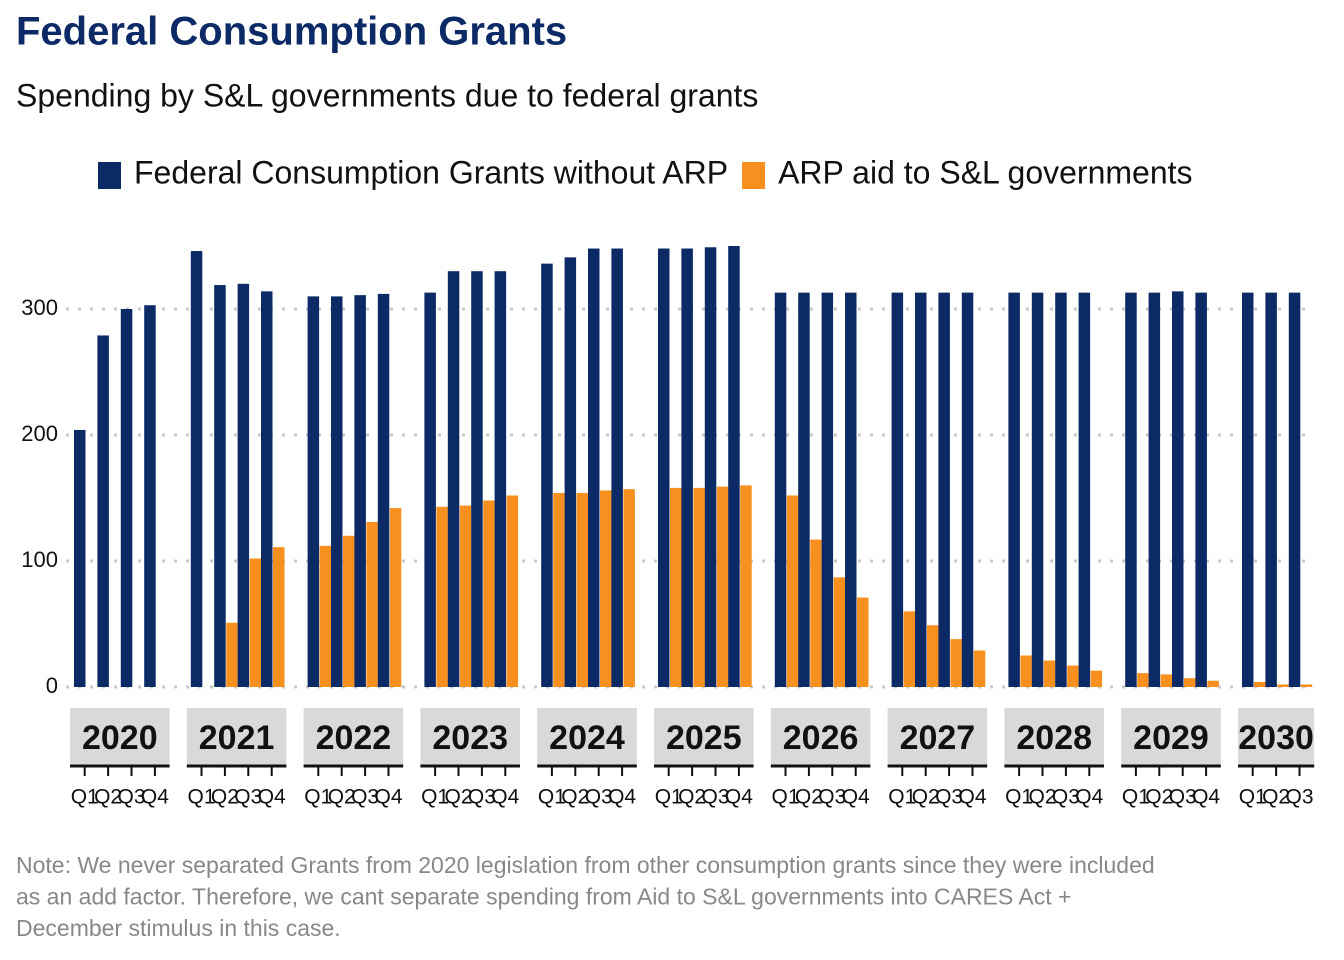 The image size is (1344, 960). What do you see at coordinates (39, 559) in the screenshot?
I see `y-tick-label: 100` at bounding box center [39, 559].